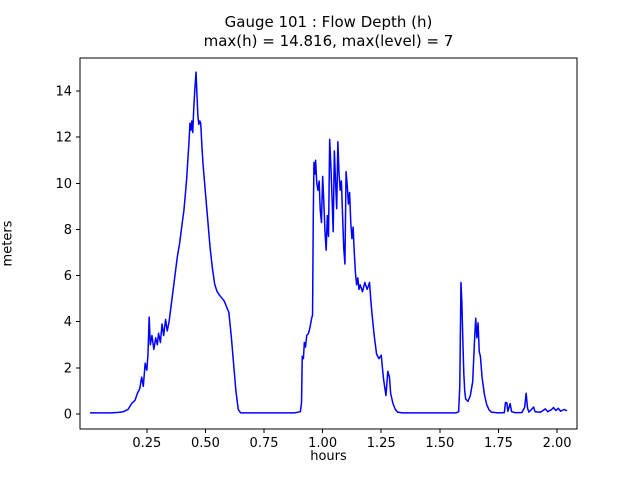  I want to click on chart-title: Gauge 101 : Flow Depth (h), so click(328, 22).